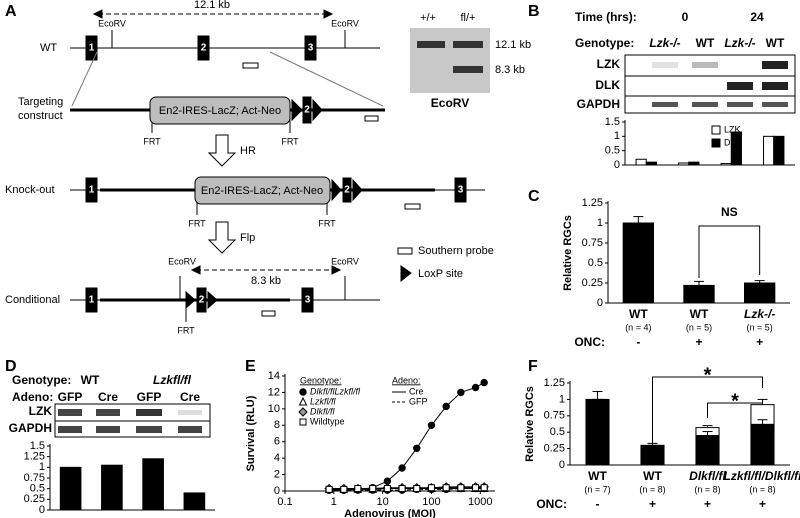 The height and width of the screenshot is (518, 800). I want to click on legend-label: Wildtype, so click(327, 421).